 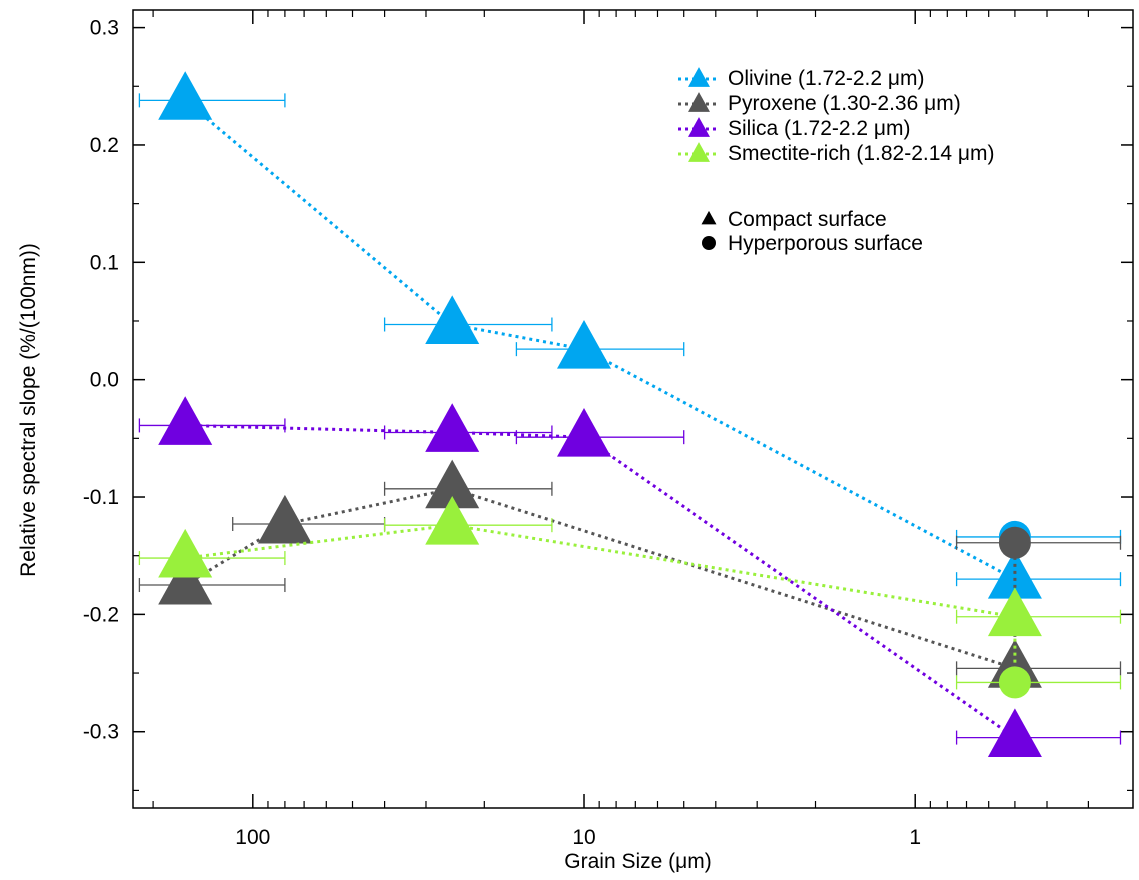 What do you see at coordinates (844, 103) in the screenshot?
I see `legend-entry-label: Pyroxene (1.30-2.36 μm)` at bounding box center [844, 103].